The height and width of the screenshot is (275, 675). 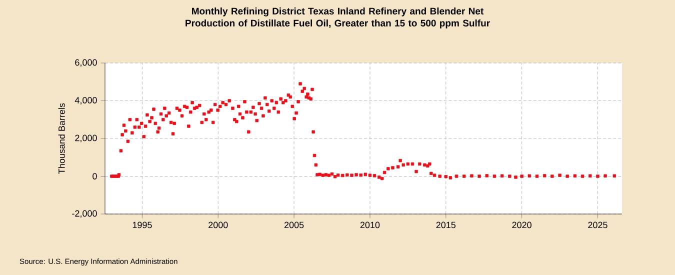 I want to click on chart-title: Monthly Refining District Texas Inland Refinery and Blender Net Production of Distillate Fuel Oil, Greater than 15 to 500 ppm Sulfur, so click(x=338, y=18).